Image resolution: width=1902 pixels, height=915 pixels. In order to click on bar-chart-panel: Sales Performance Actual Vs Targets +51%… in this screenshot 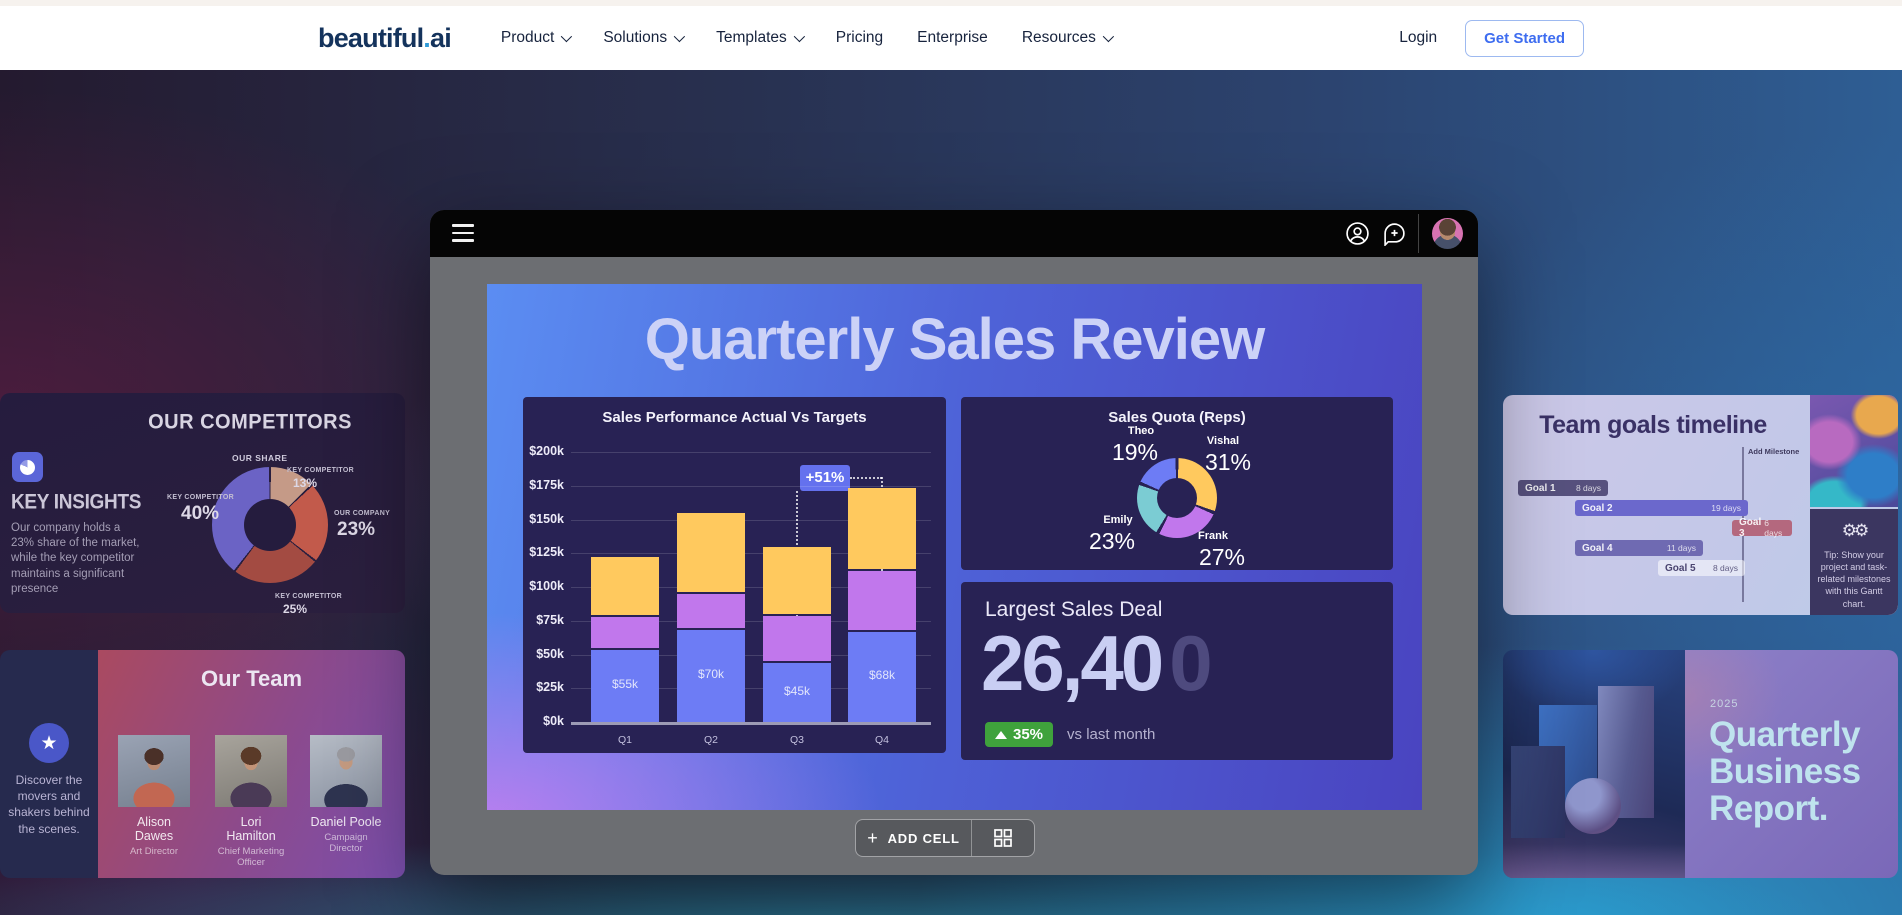, I will do `click(734, 575)`.